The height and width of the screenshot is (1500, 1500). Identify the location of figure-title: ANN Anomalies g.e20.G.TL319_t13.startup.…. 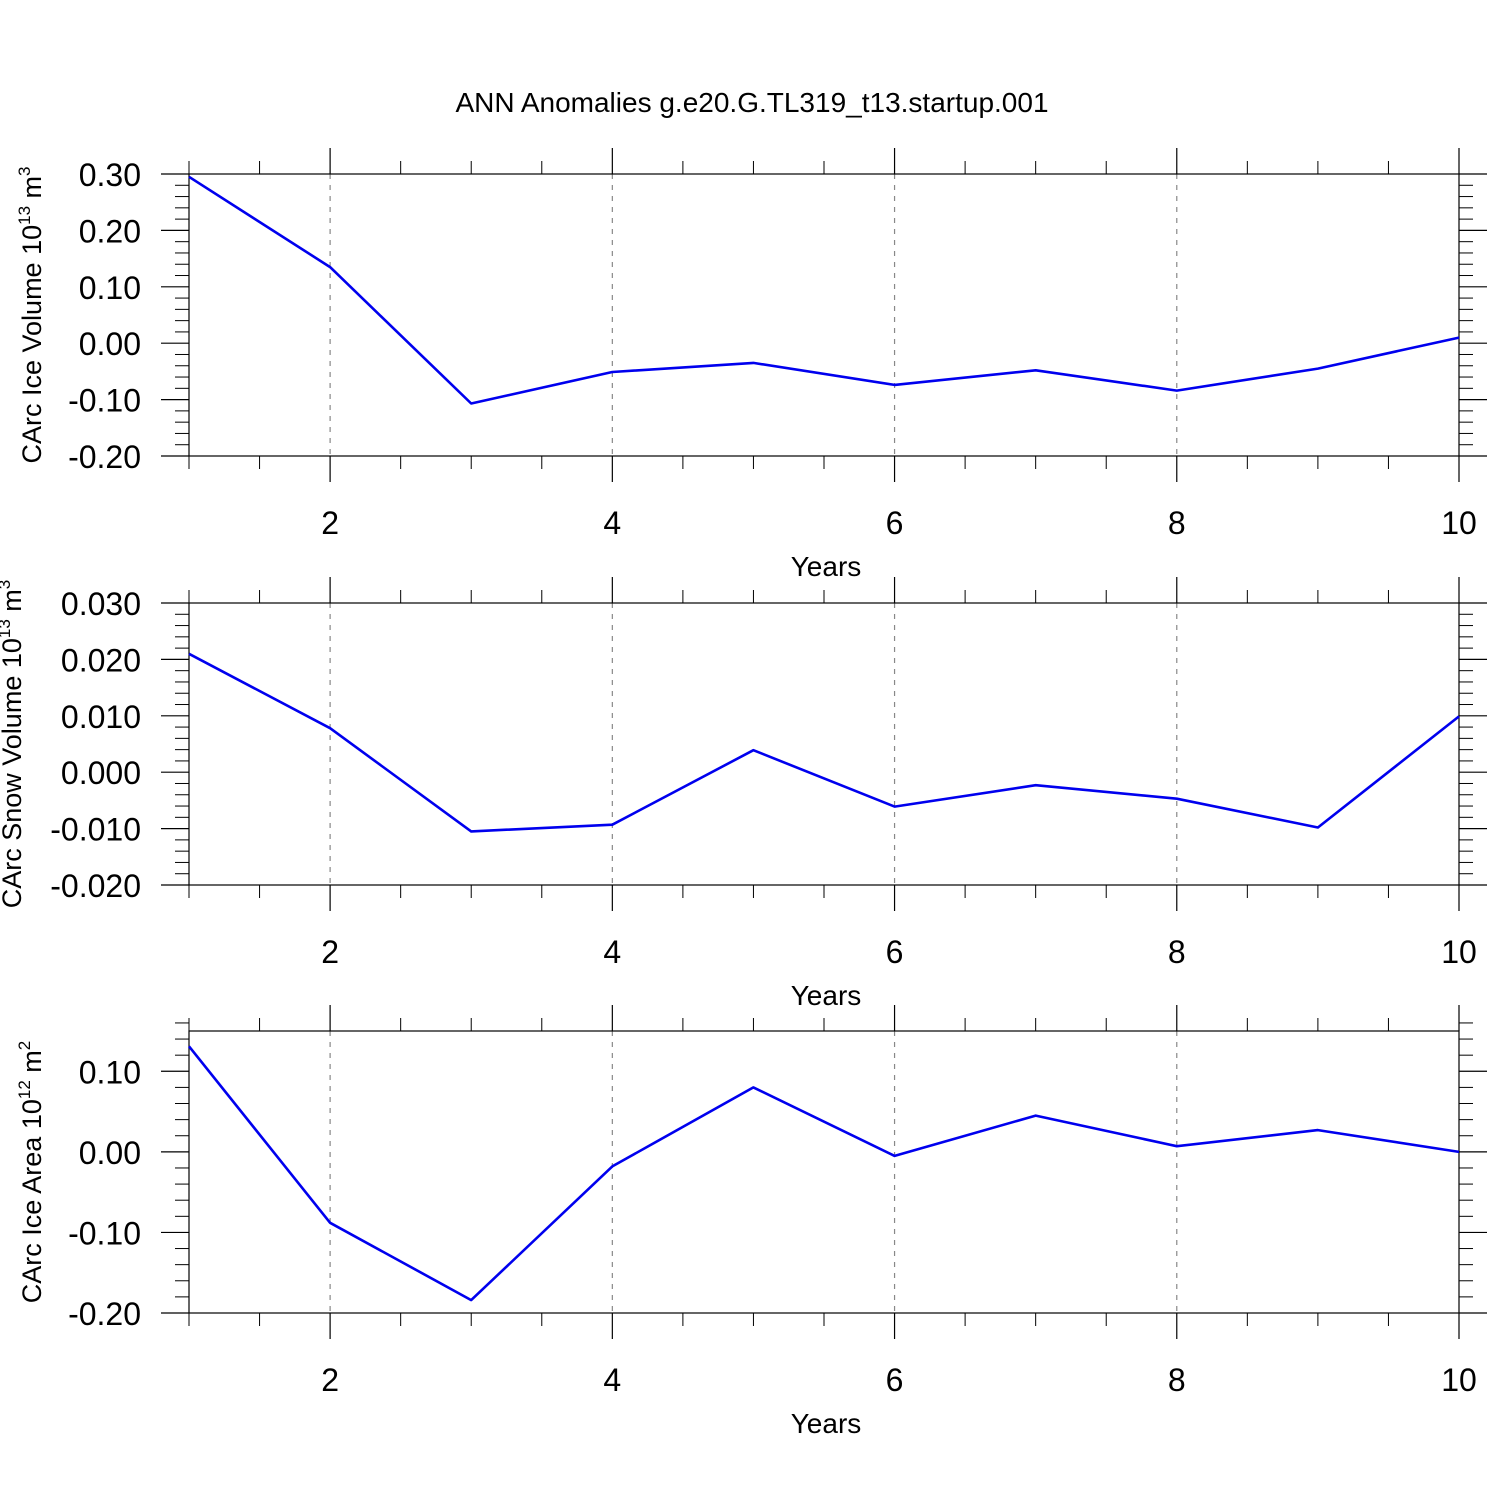
(751, 102).